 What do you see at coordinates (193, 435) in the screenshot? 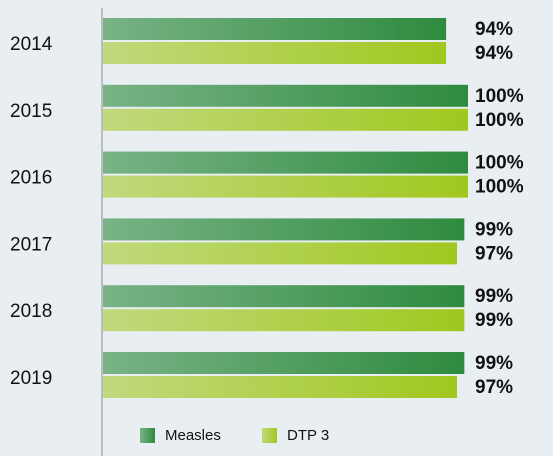
I see `legend-label: Measles` at bounding box center [193, 435].